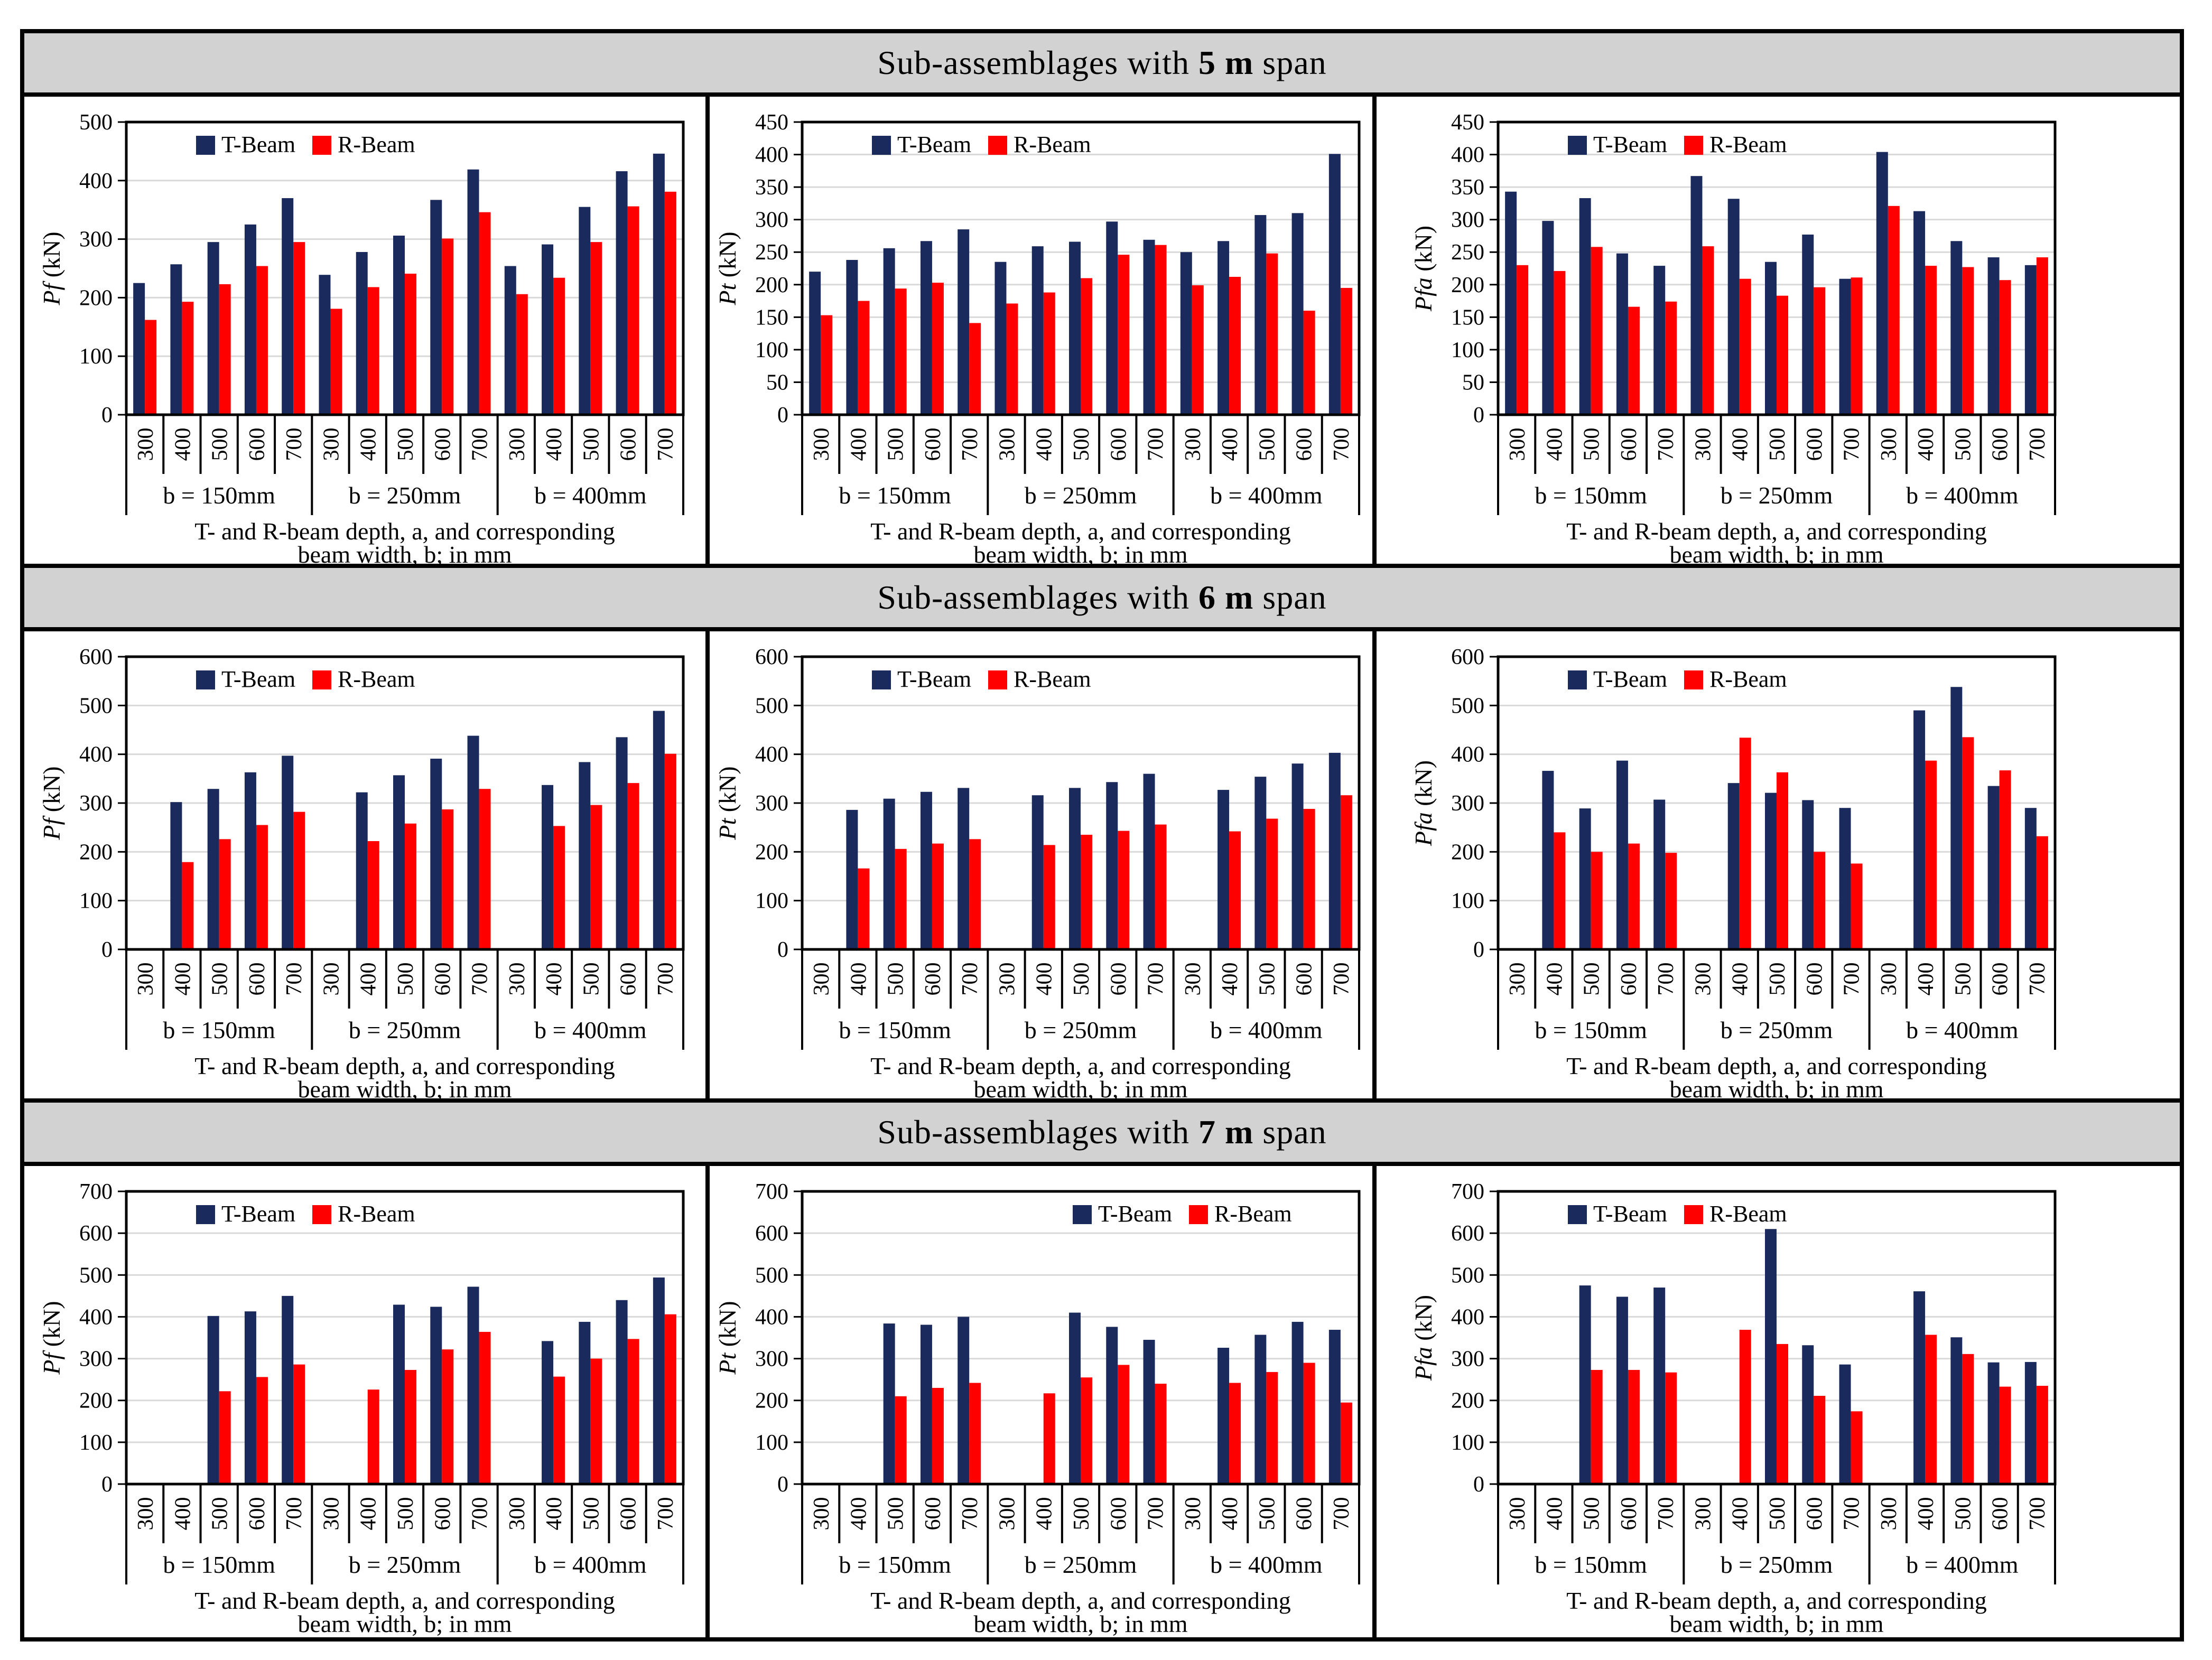  I want to click on section-title: Sub-assemblages with 5 m span, so click(1102, 62).